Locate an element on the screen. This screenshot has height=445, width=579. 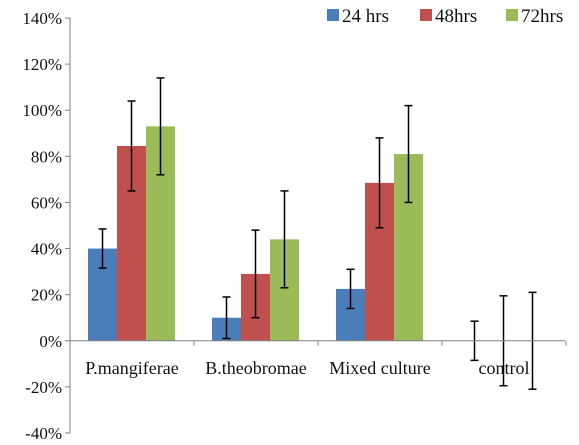
y-tick-label: 40% is located at coordinates (46, 249).